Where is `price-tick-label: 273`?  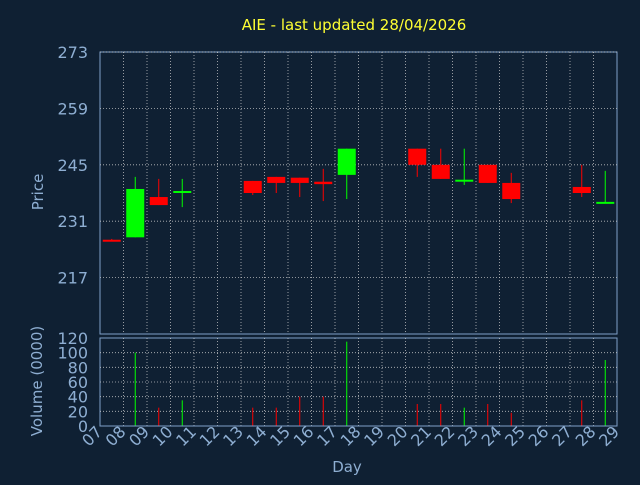 price-tick-label: 273 is located at coordinates (72, 52).